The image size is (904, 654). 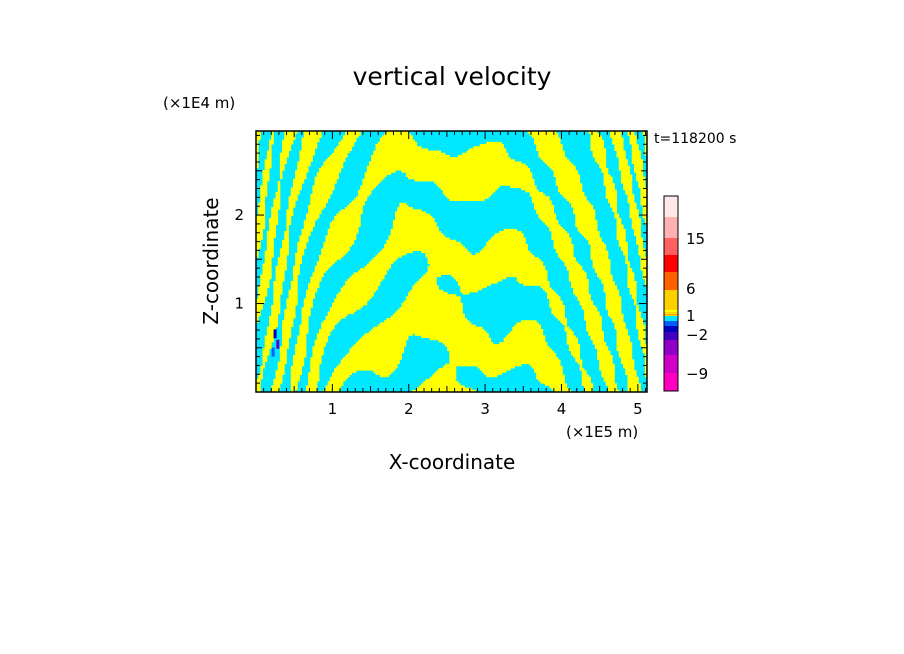 I want to click on x-tick-label: 2, so click(x=409, y=409).